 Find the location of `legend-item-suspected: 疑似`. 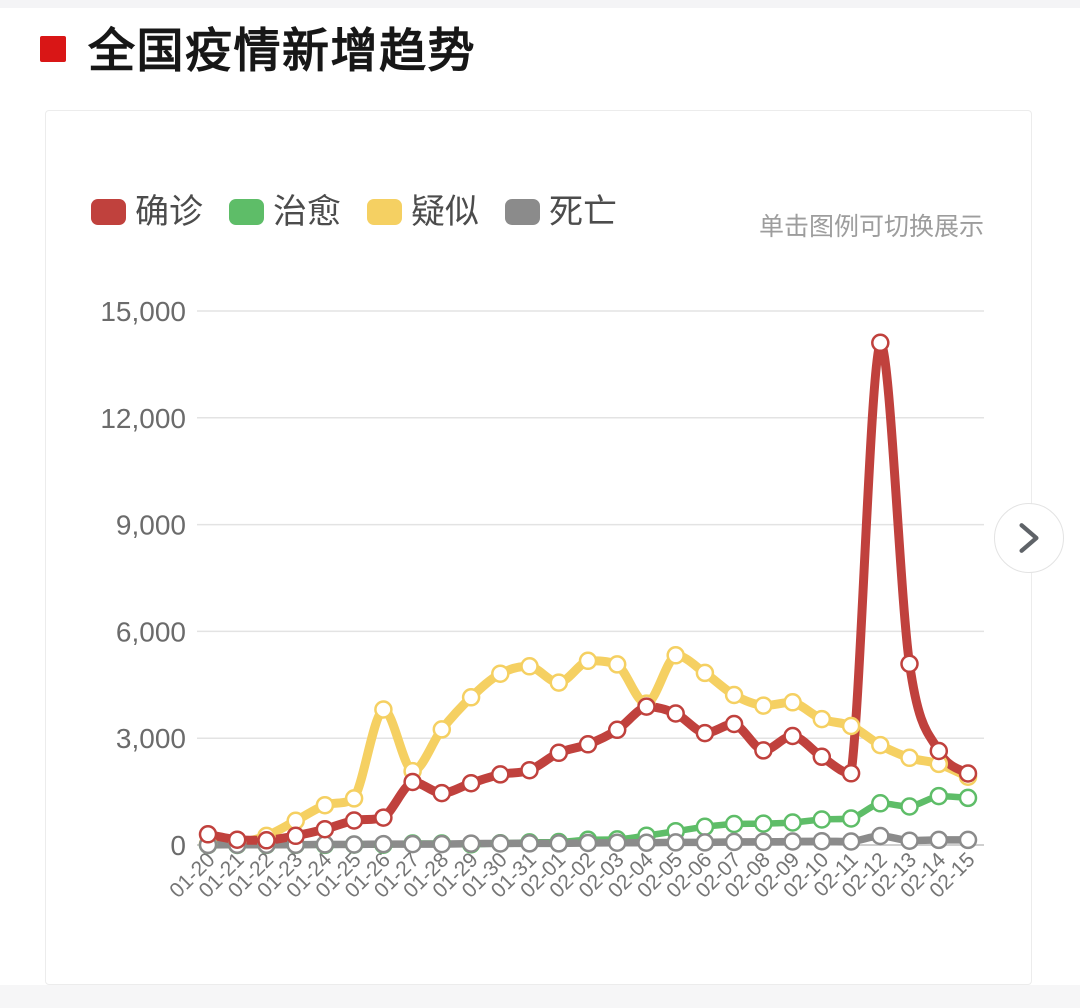

legend-item-suspected: 疑似 is located at coordinates (423, 212).